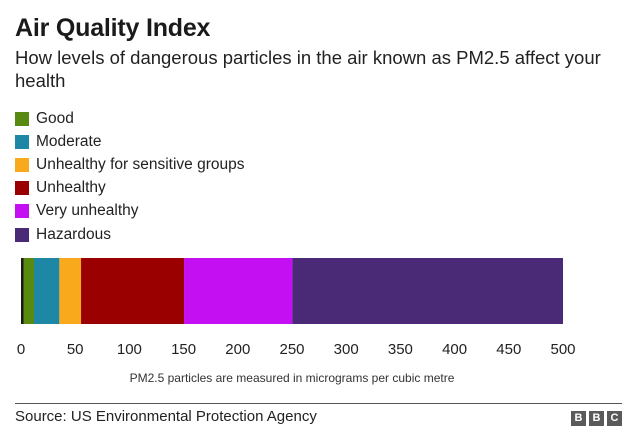  Describe the element at coordinates (87, 211) in the screenshot. I see `legend-label: Very unhealthy` at that location.